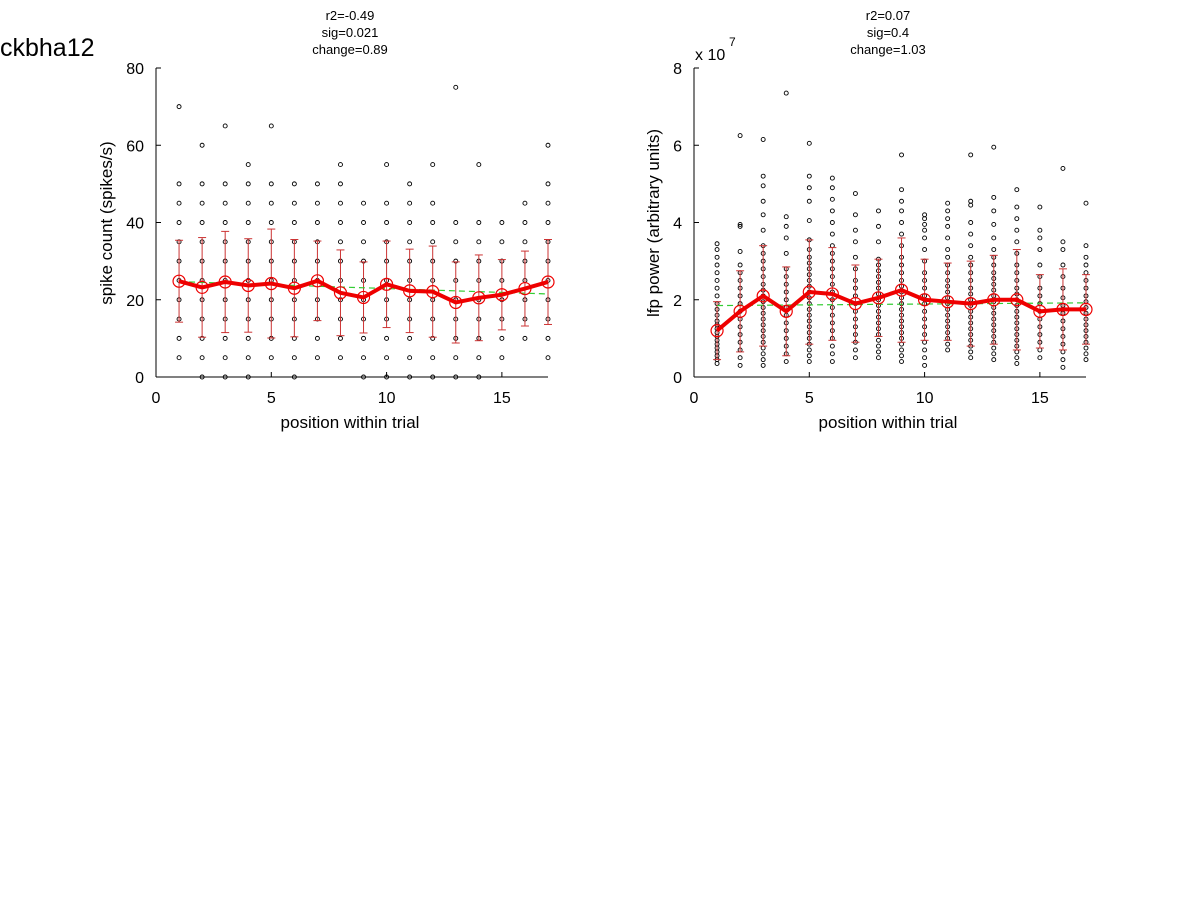 The image size is (1200, 901). Describe the element at coordinates (340, 234) in the screenshot. I see `spike-count-plot-area: 0 5 10 15 0 20 40 60 80` at that location.